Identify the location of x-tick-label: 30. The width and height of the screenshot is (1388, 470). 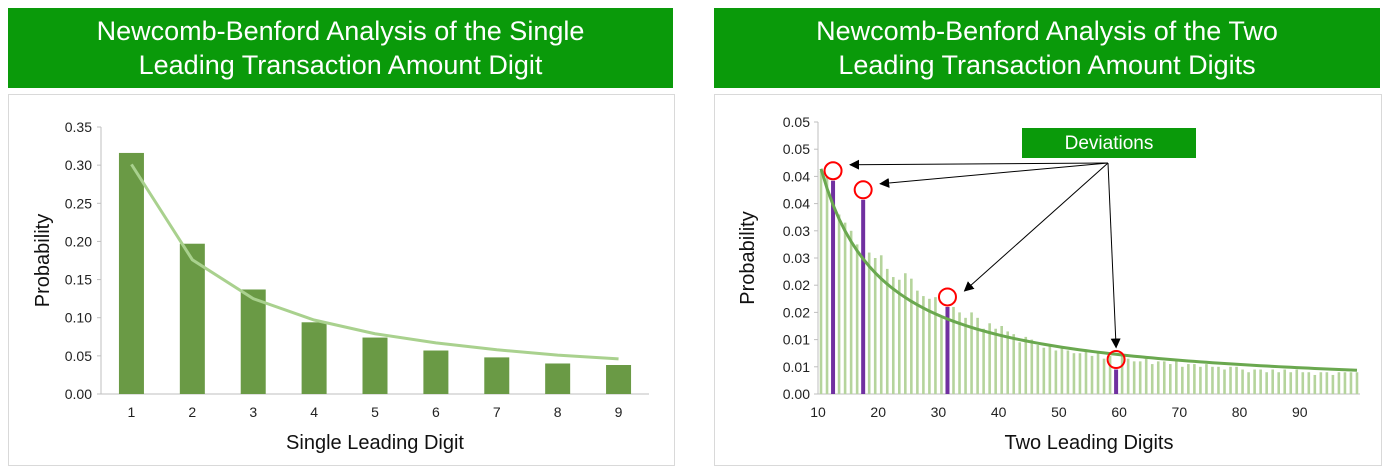
(939, 412).